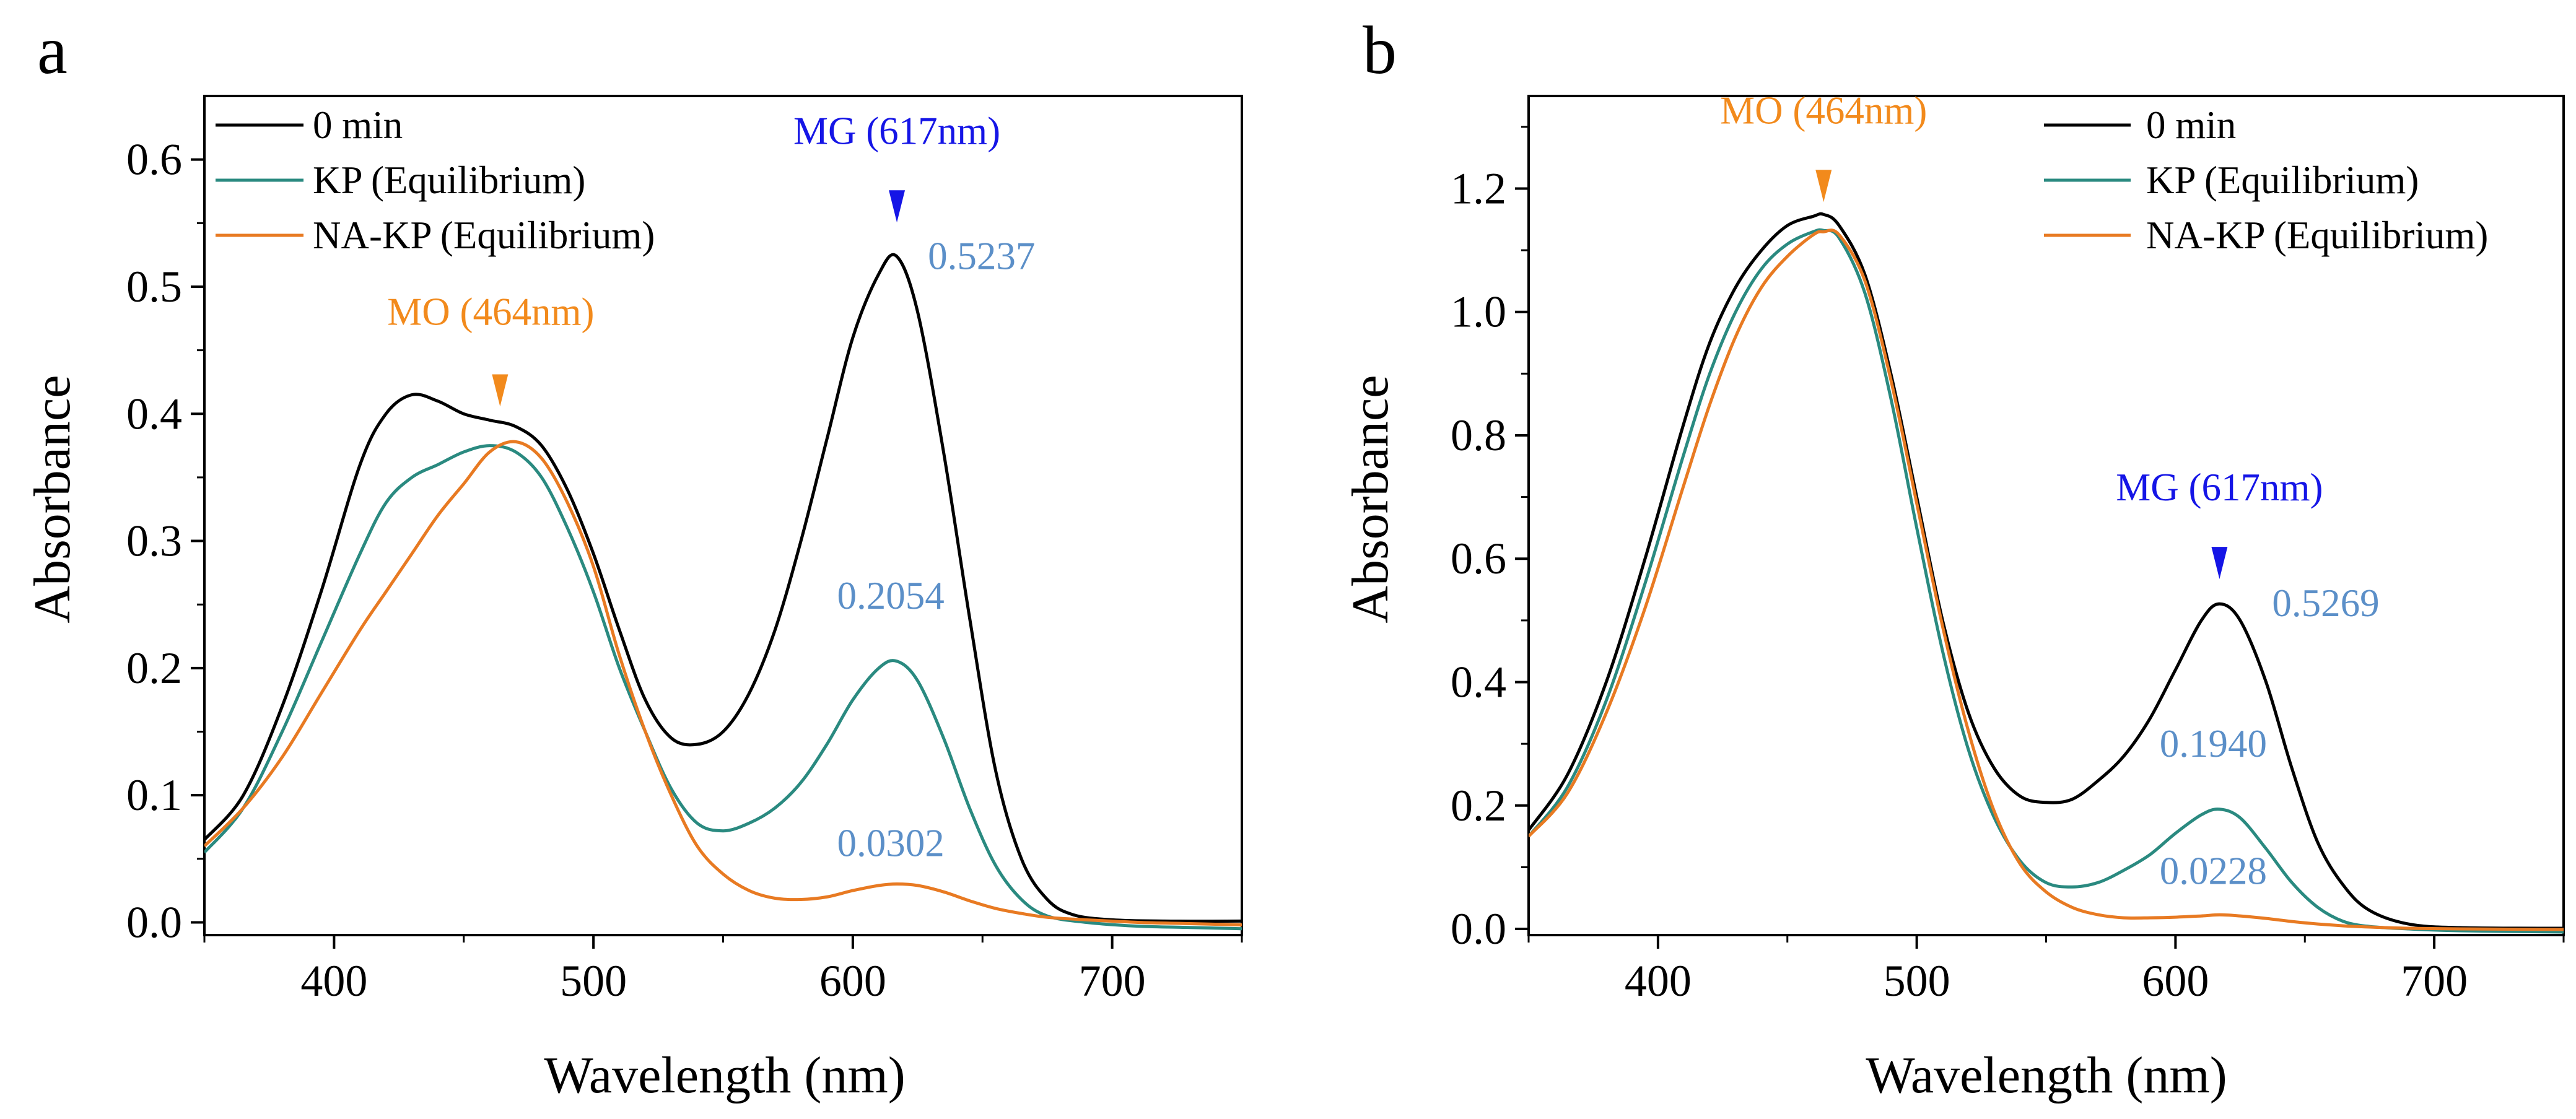  What do you see at coordinates (154, 795) in the screenshot?
I see `y-tick-label: 0.1` at bounding box center [154, 795].